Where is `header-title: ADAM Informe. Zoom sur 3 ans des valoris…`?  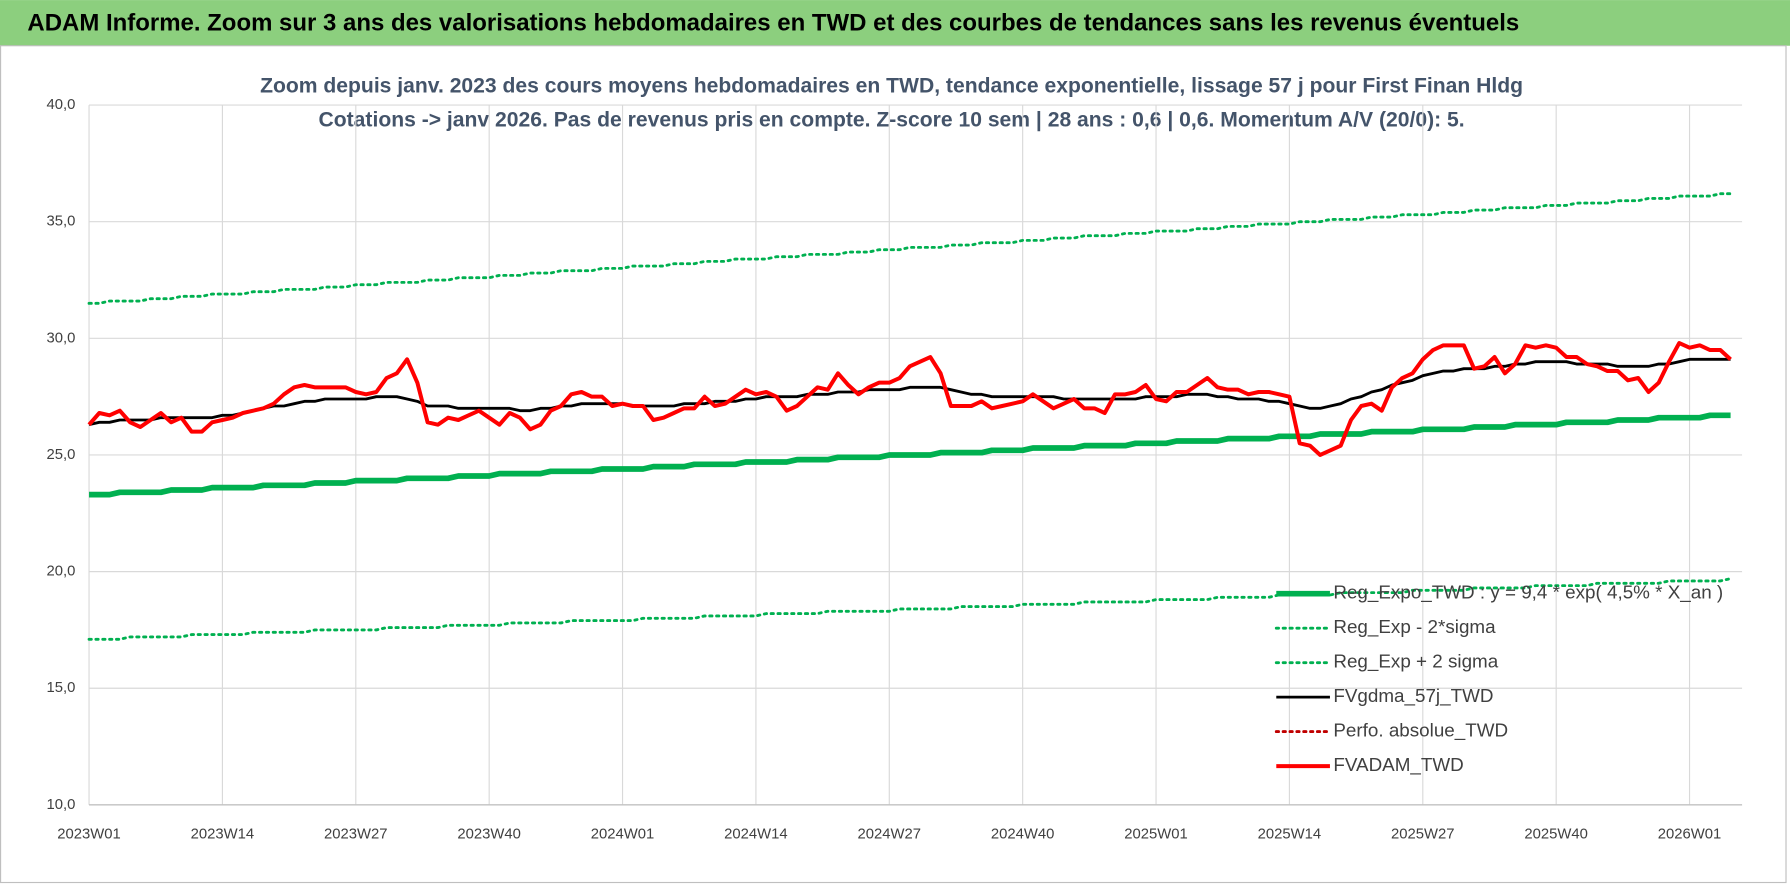 header-title: ADAM Informe. Zoom sur 3 ans des valoris… is located at coordinates (773, 22).